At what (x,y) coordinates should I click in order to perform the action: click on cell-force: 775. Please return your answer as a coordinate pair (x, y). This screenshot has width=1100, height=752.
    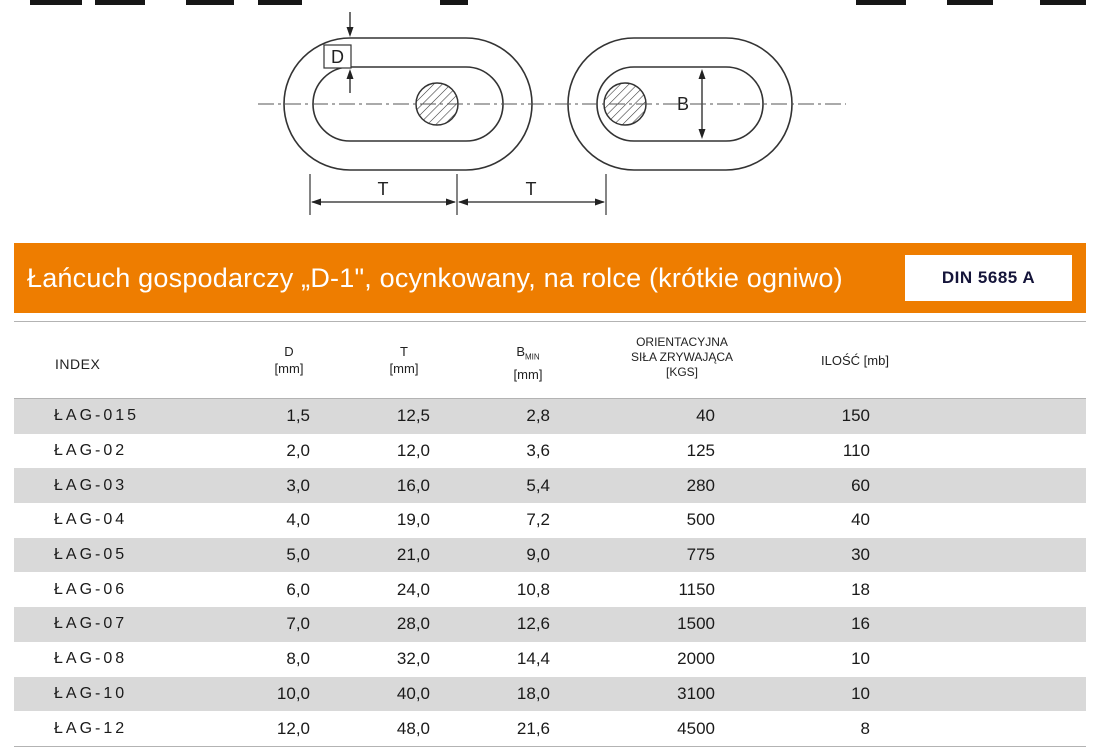
    Looking at the image, I should click on (700, 555).